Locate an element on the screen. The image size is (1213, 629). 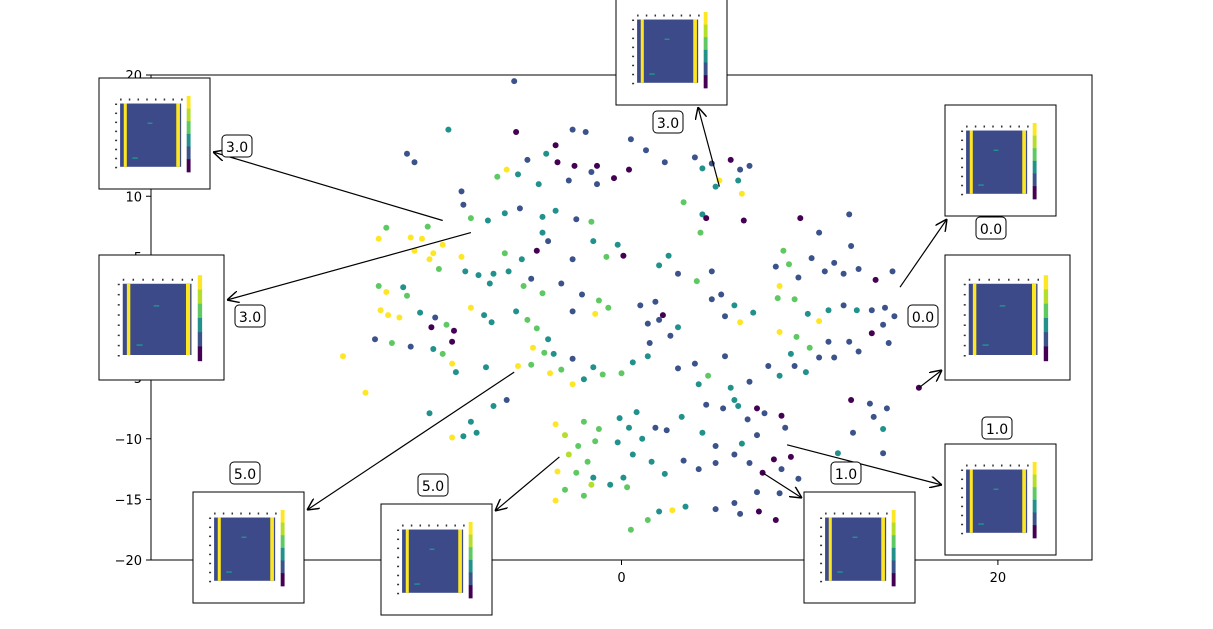
annotation-label: 3.0 is located at coordinates (250, 316).